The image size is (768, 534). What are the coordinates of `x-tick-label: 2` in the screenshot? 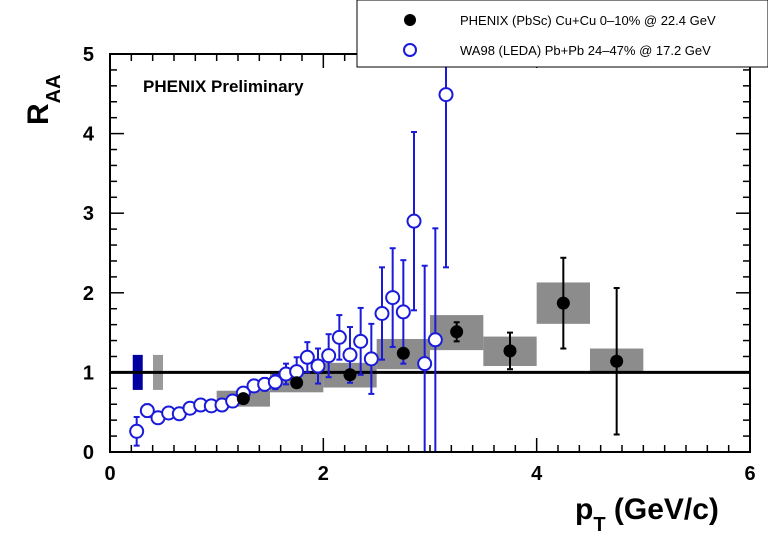 It's located at (323, 474).